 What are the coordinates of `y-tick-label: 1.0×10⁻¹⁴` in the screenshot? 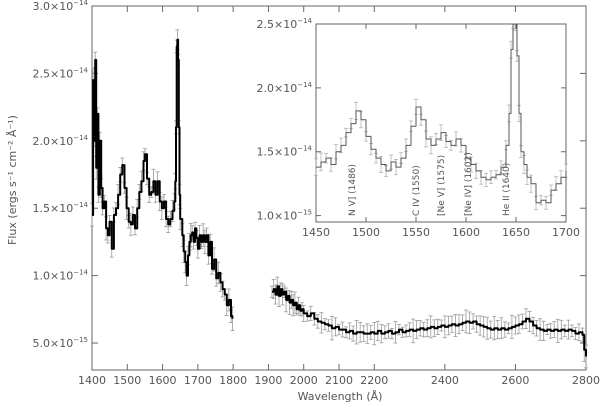 It's located at (61, 276).